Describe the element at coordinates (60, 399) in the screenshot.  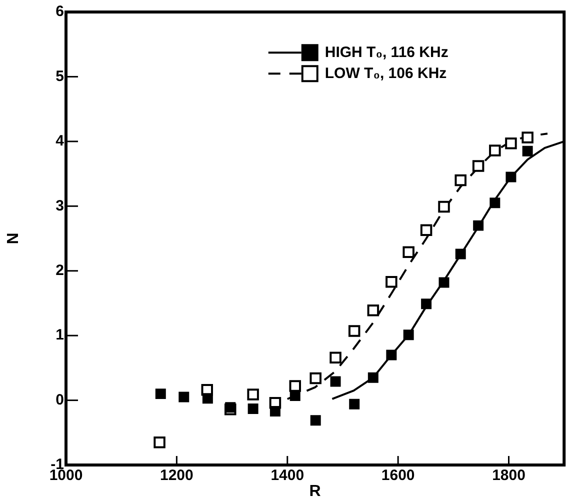
I see `y-tick-label: 0` at that location.